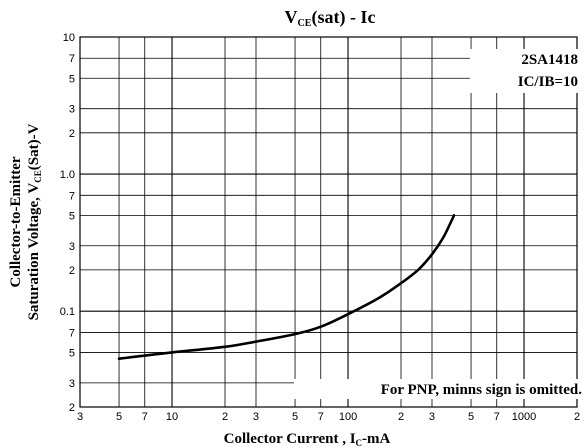  I want to click on y-tick-label: 1.0, so click(67, 175).